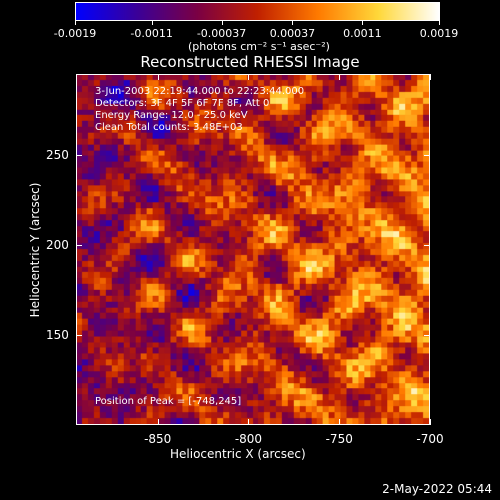 Image resolution: width=500 pixels, height=500 pixels. What do you see at coordinates (158, 439) in the screenshot?
I see `x-axis-tick-label: -850` at bounding box center [158, 439].